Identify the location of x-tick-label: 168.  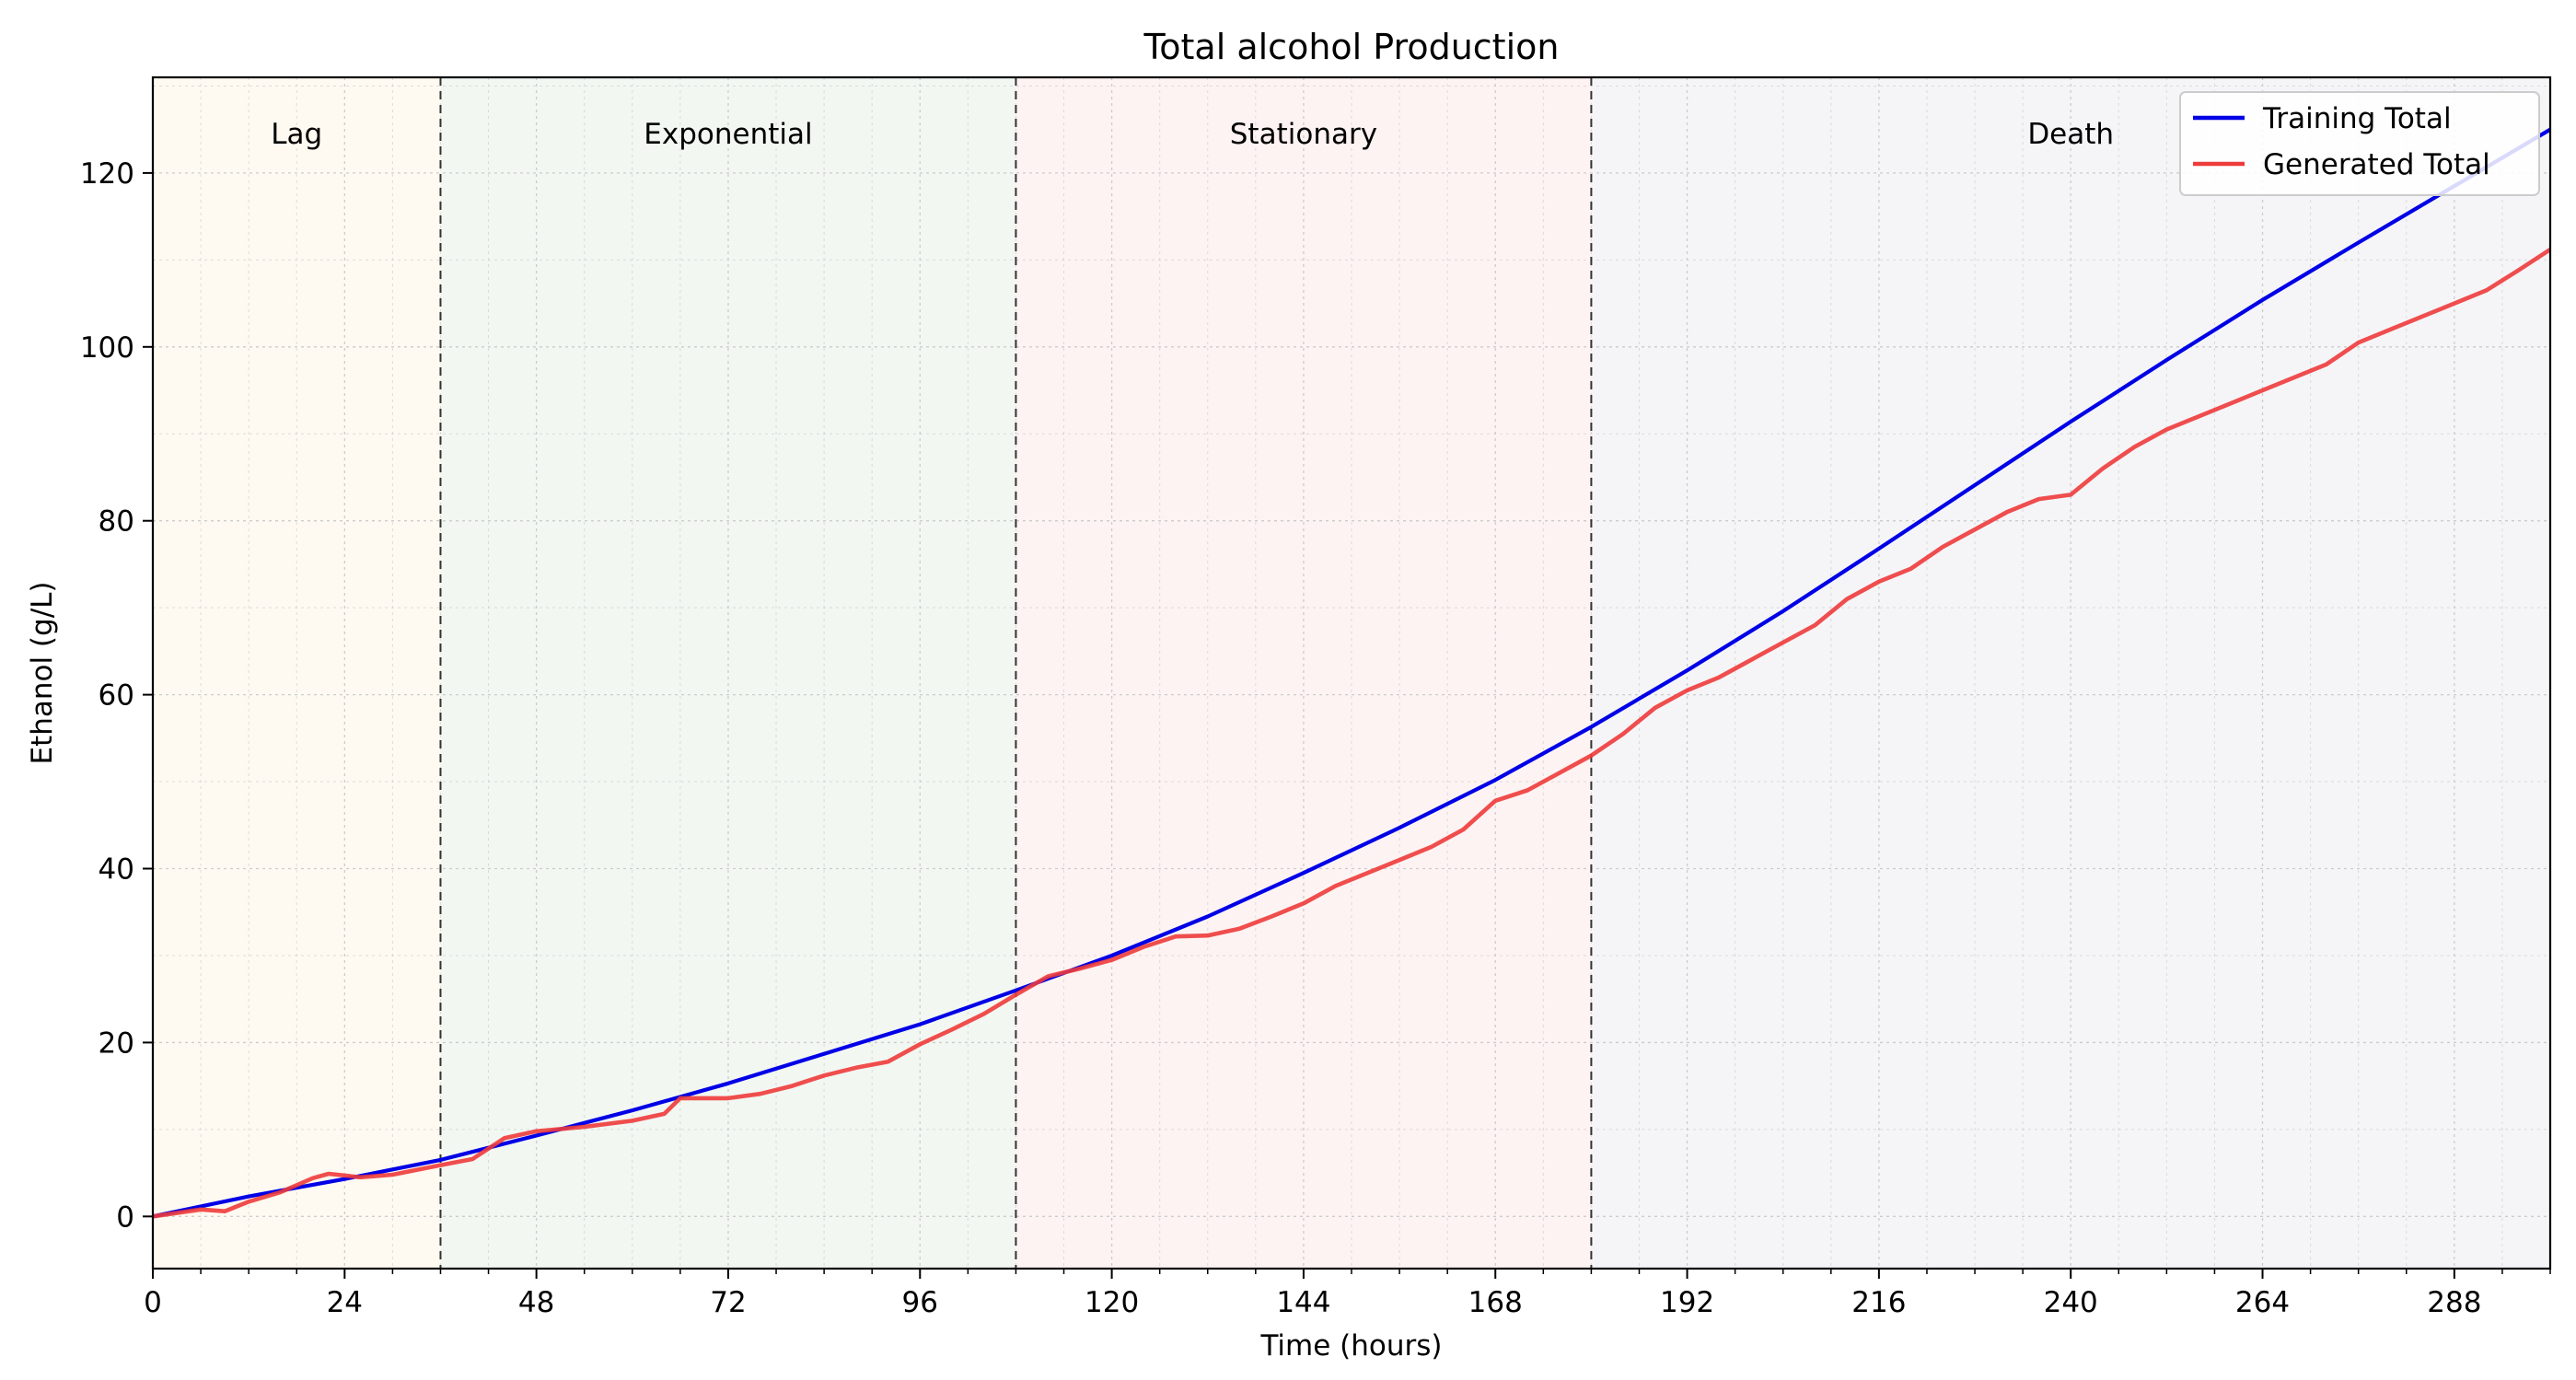
(1495, 1302).